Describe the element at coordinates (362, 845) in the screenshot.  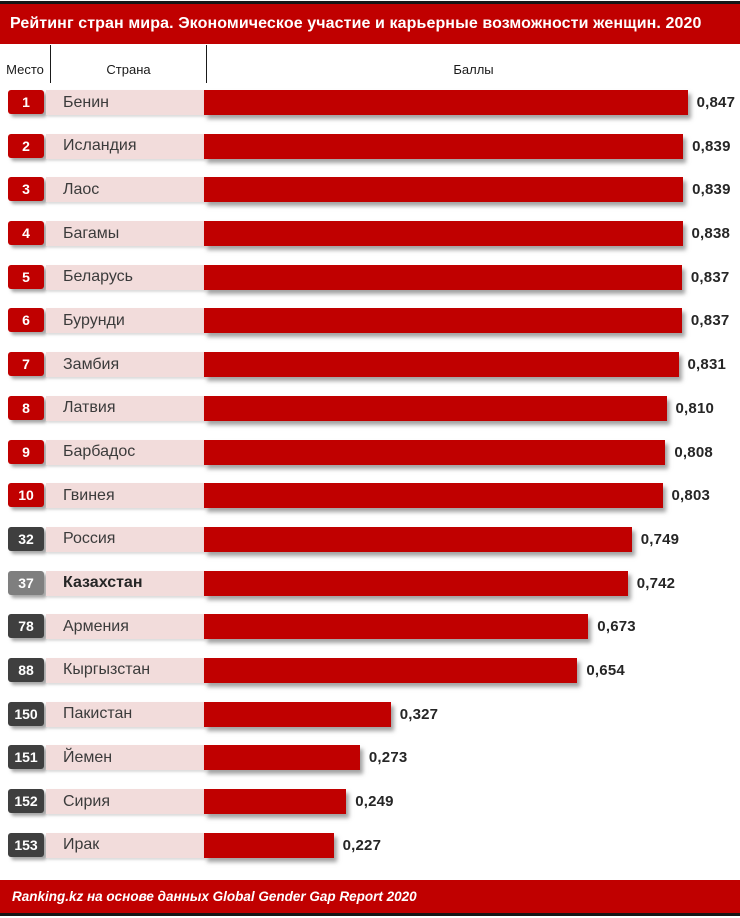
I see `score-value: 0,227` at that location.